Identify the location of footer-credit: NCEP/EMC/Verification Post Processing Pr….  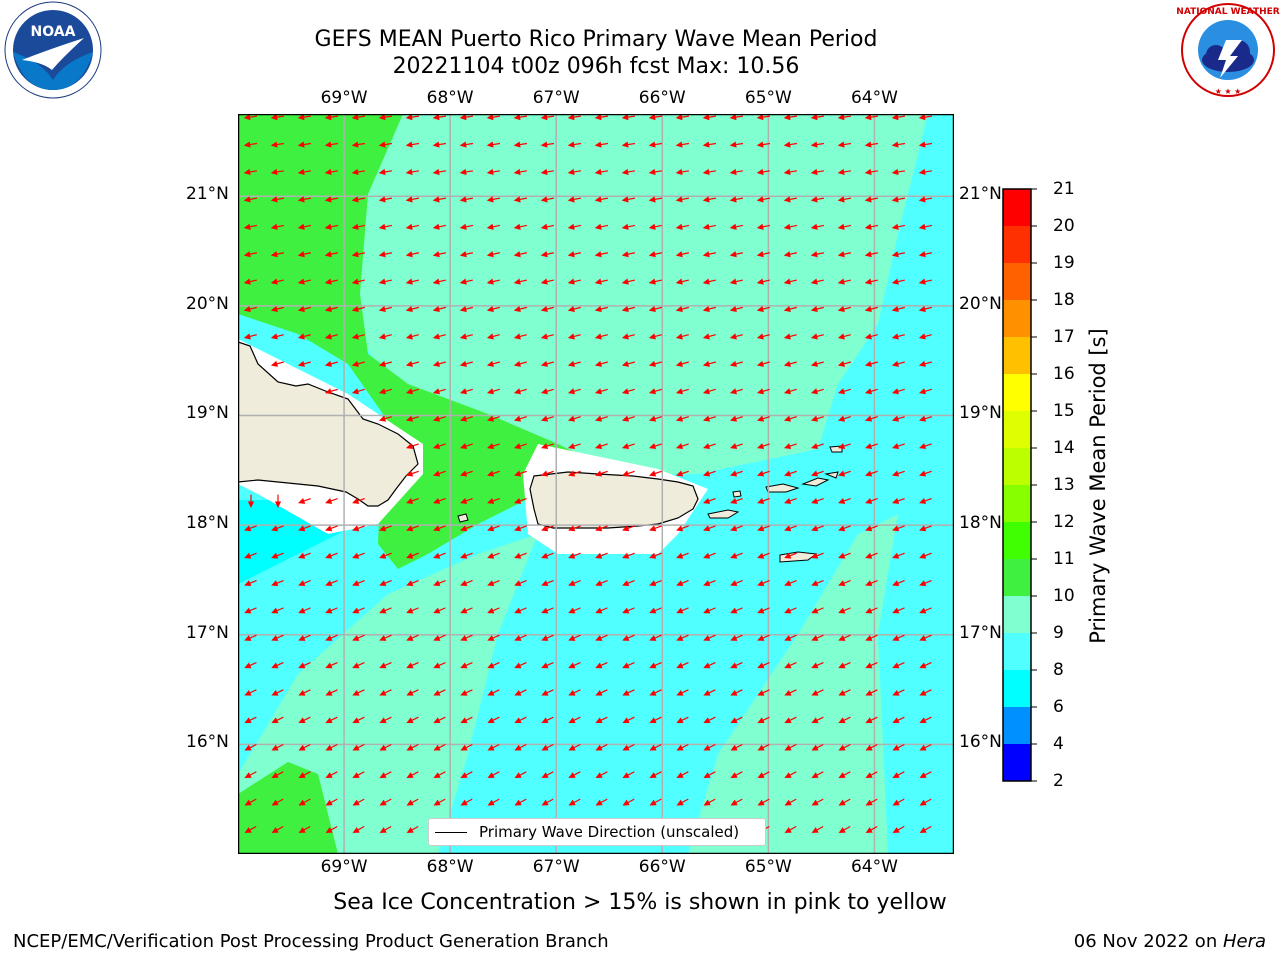
(311, 941).